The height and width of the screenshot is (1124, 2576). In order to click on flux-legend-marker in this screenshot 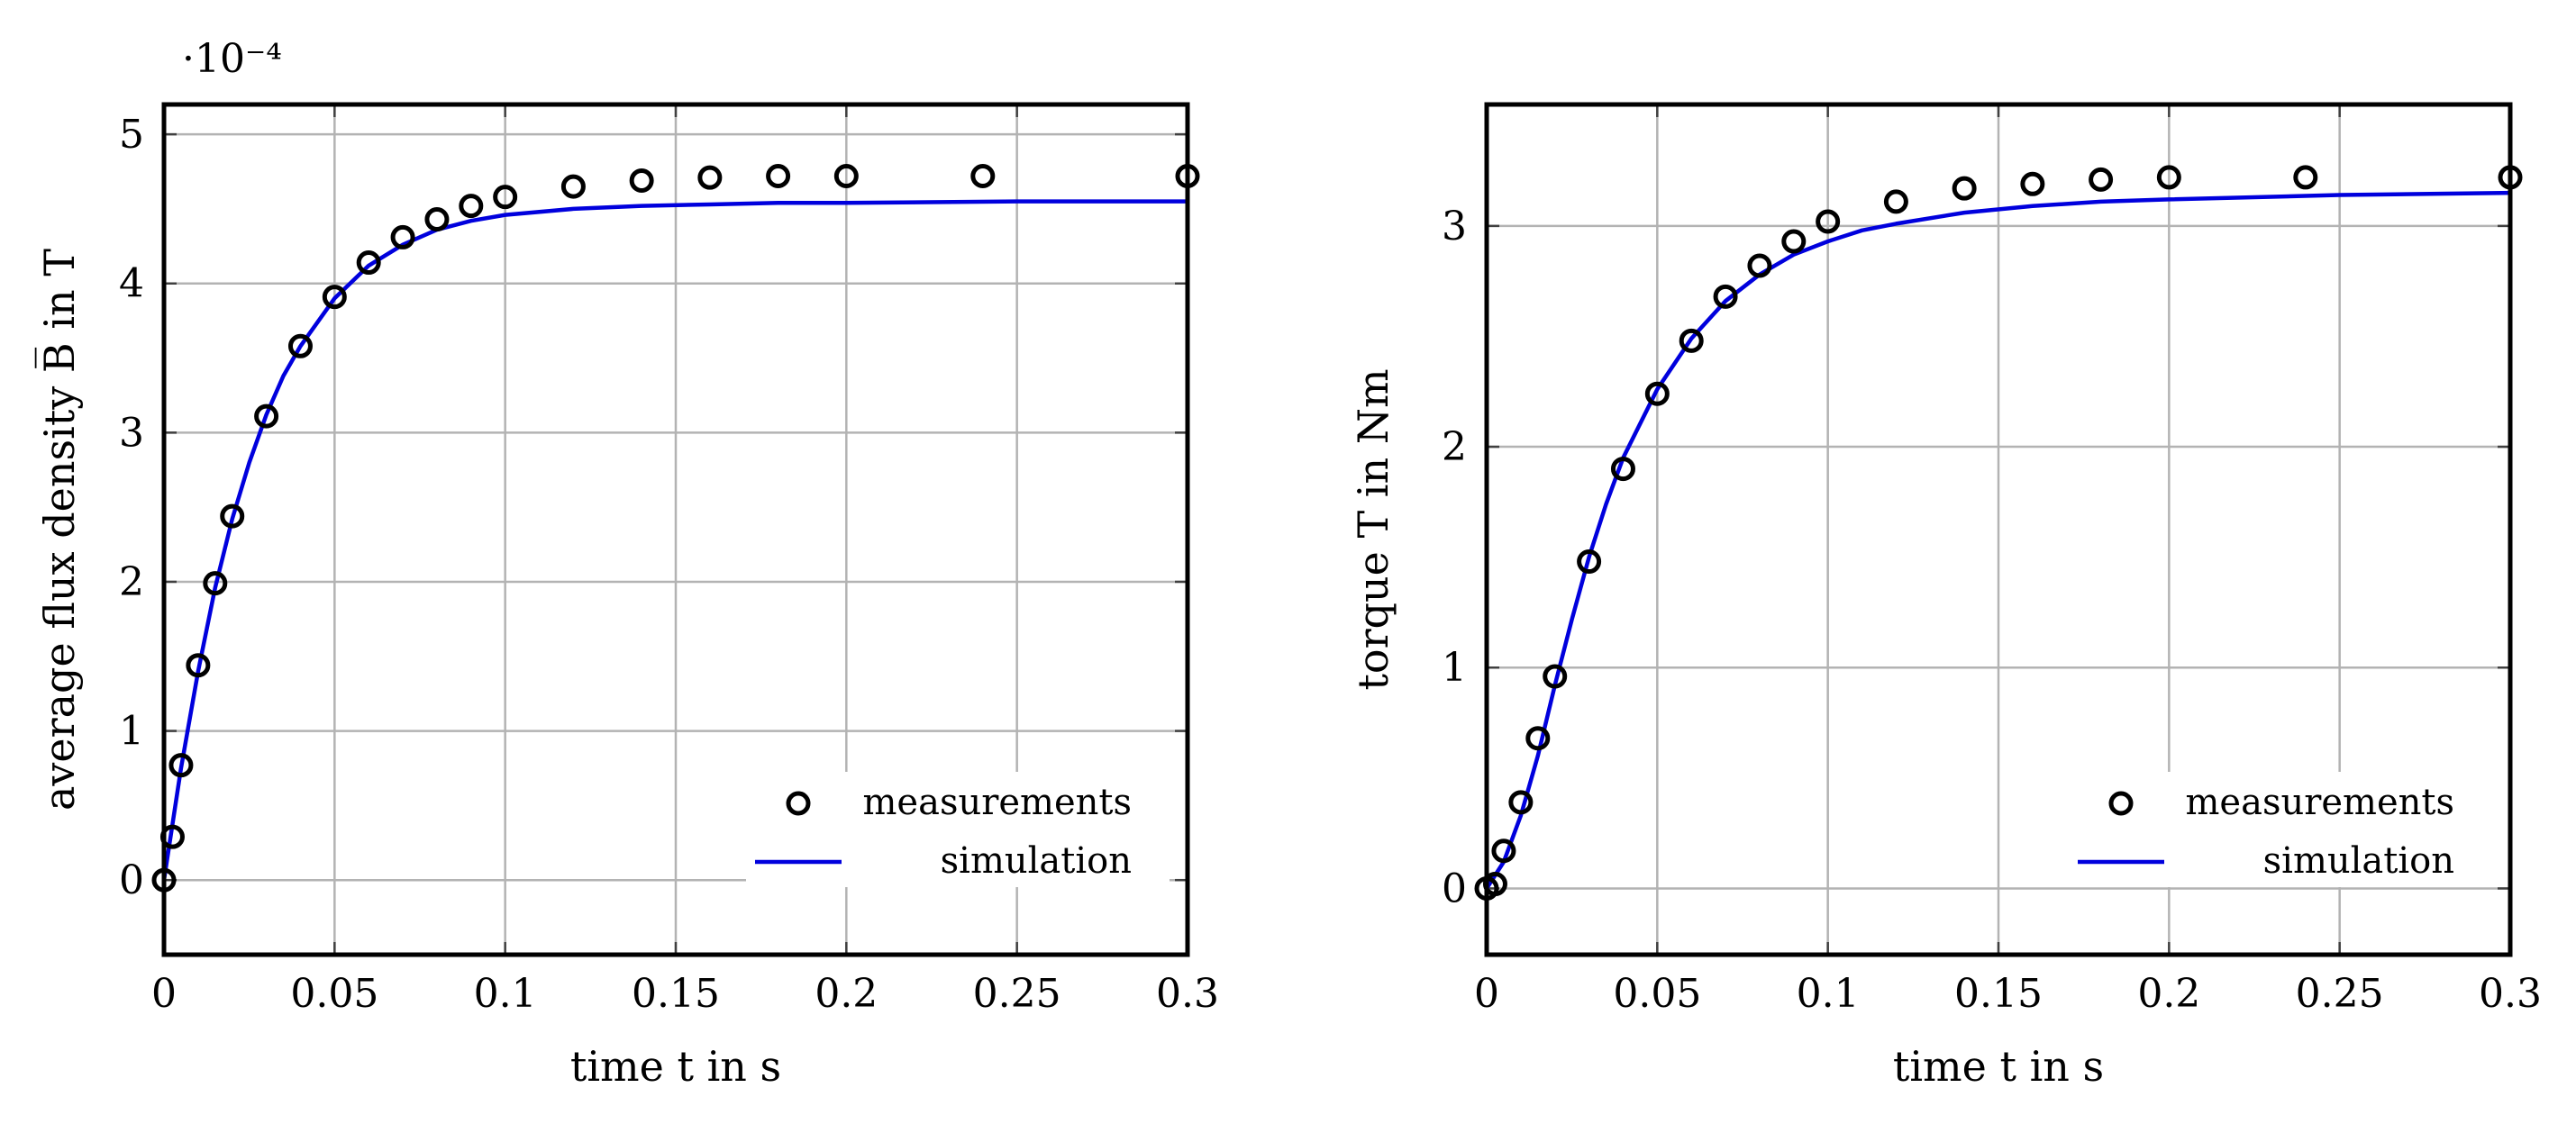, I will do `click(798, 803)`.